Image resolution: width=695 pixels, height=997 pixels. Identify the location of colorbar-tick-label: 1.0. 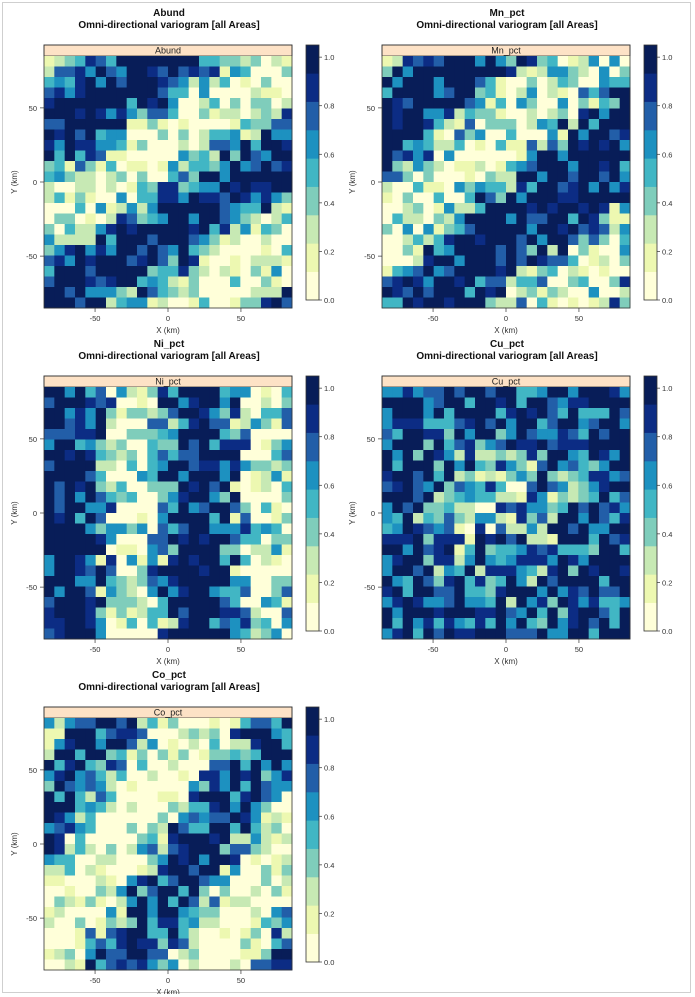
(329, 388).